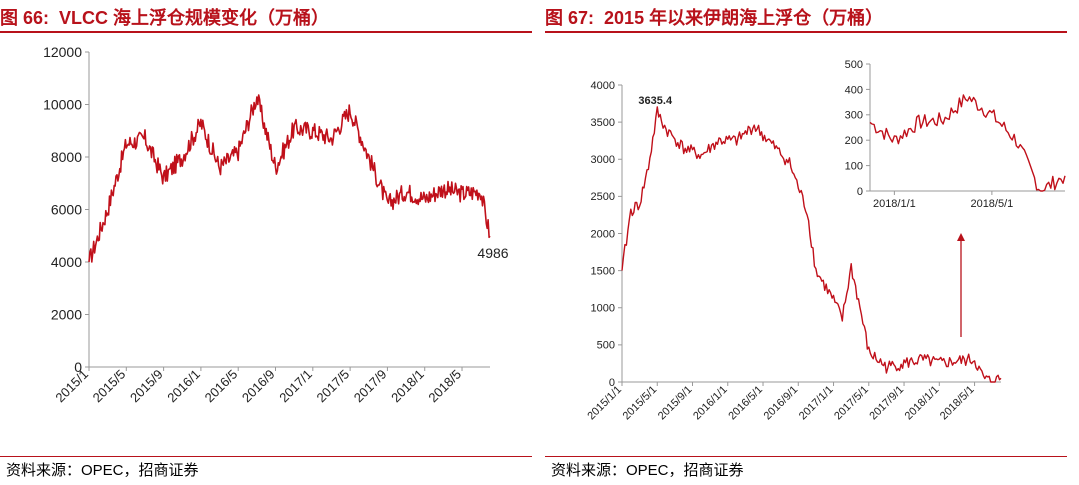  Describe the element at coordinates (109, 386) in the screenshot. I see `x-tick-label: 2015/5` at that location.